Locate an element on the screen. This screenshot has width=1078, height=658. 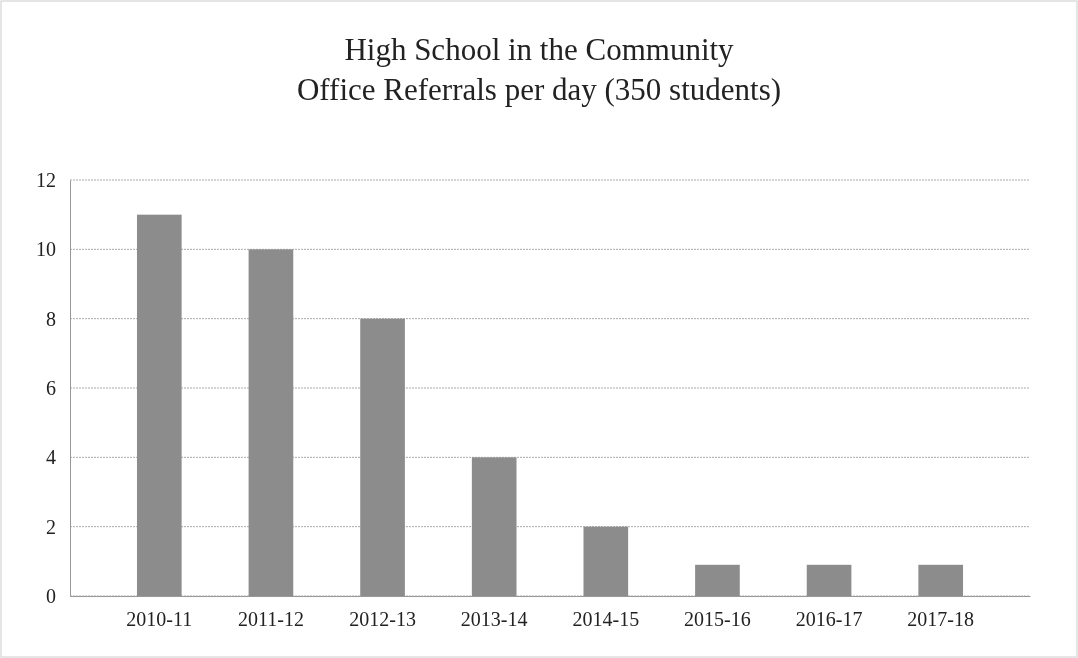
x-tick-label: 2016-17 is located at coordinates (829, 619).